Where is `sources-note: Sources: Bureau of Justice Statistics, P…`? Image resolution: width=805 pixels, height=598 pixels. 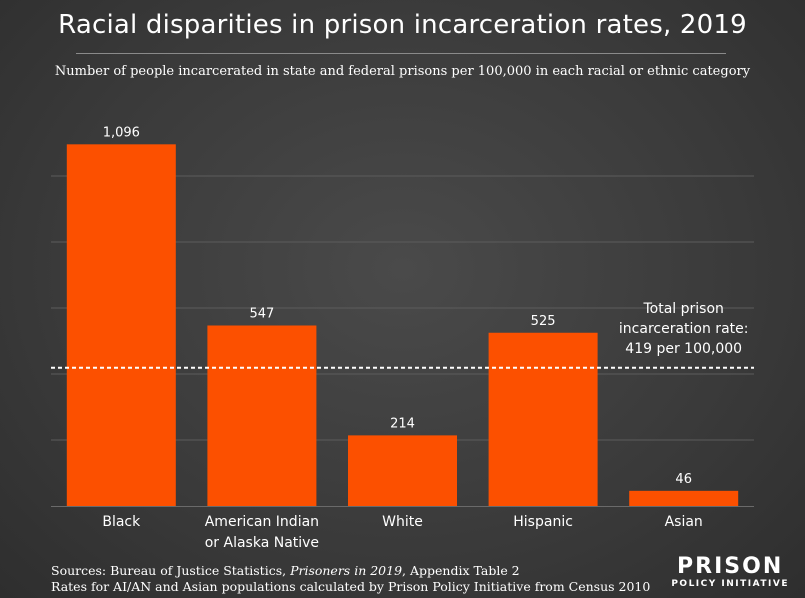 sources-note: Sources: Bureau of Justice Statistics, P… is located at coordinates (350, 579).